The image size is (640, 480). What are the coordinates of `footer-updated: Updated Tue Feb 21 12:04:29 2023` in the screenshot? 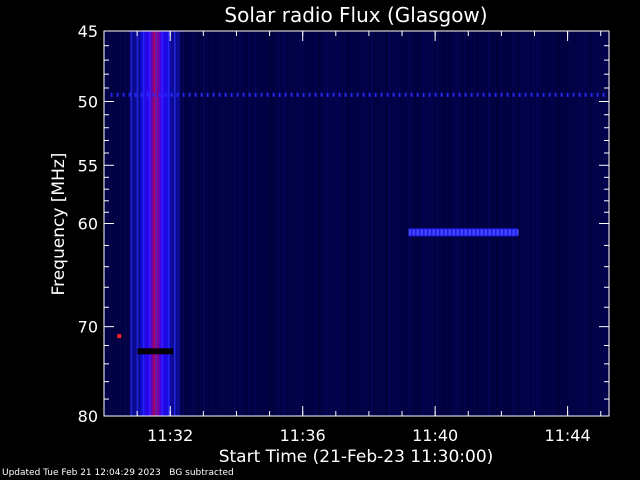 It's located at (81, 473).